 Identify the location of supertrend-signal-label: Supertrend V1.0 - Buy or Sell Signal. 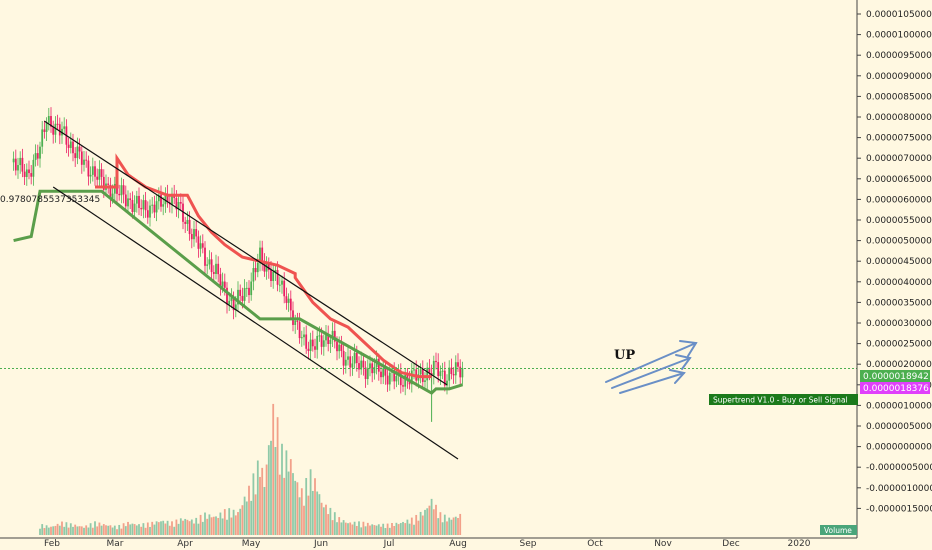
(783, 399).